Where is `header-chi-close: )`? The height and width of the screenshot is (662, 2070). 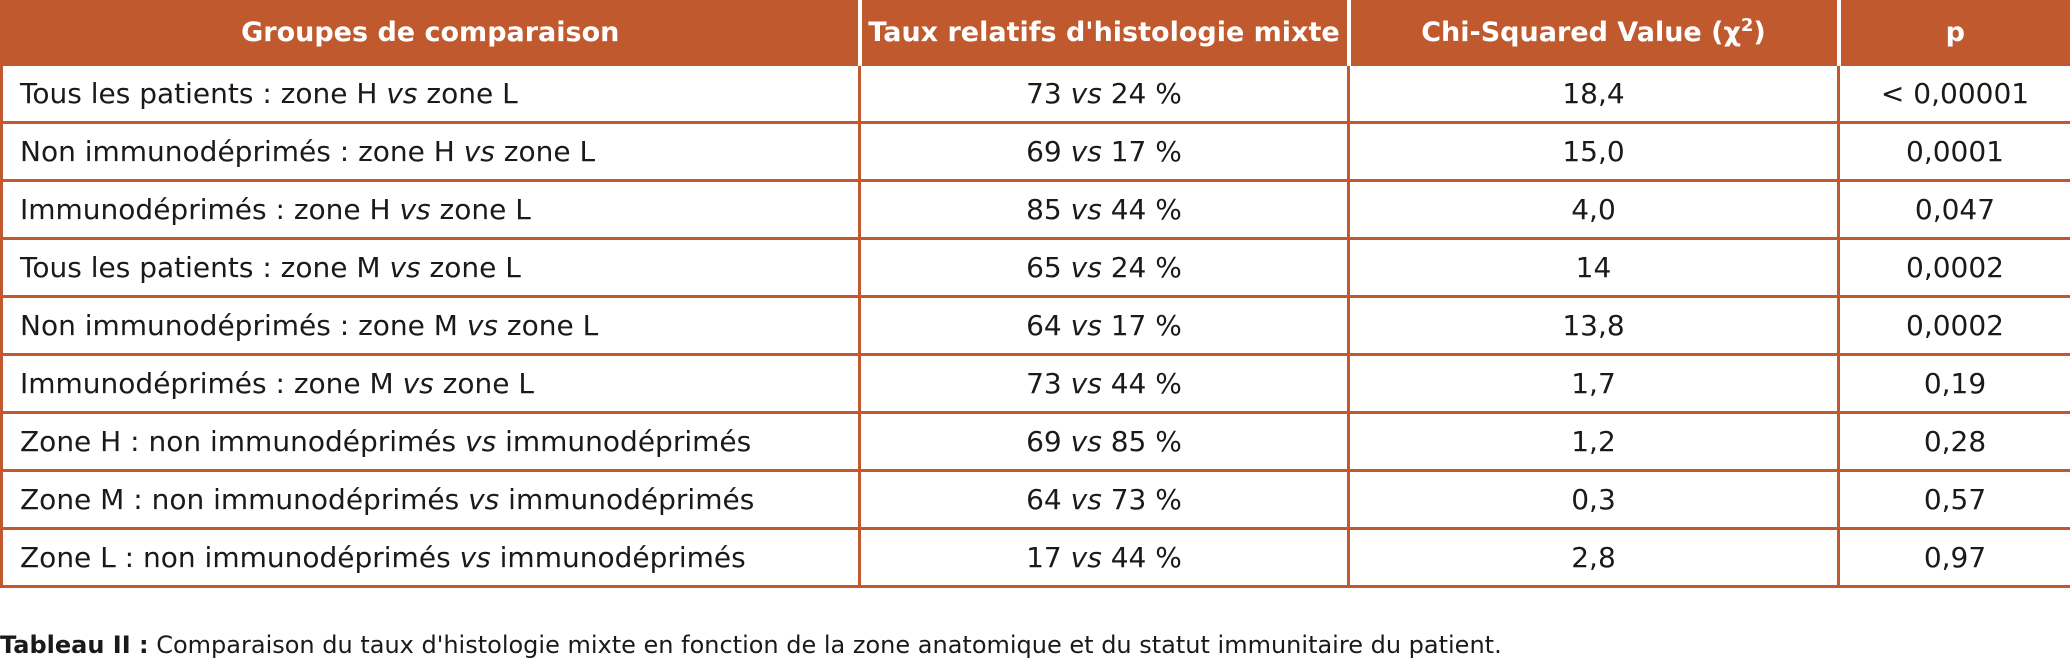 header-chi-close: ) is located at coordinates (1759, 32).